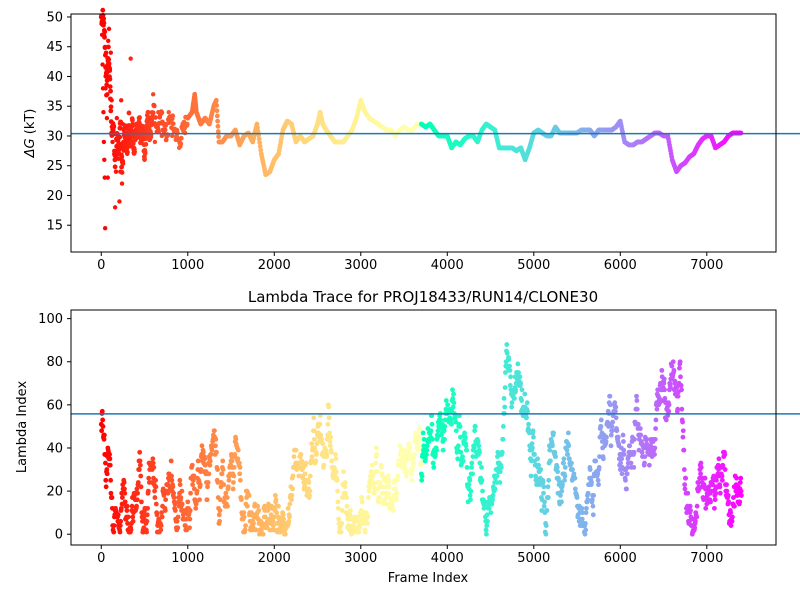 The height and width of the screenshot is (600, 800). Describe the element at coordinates (360, 265) in the screenshot. I see `top-x-tick-label: 3000` at that location.